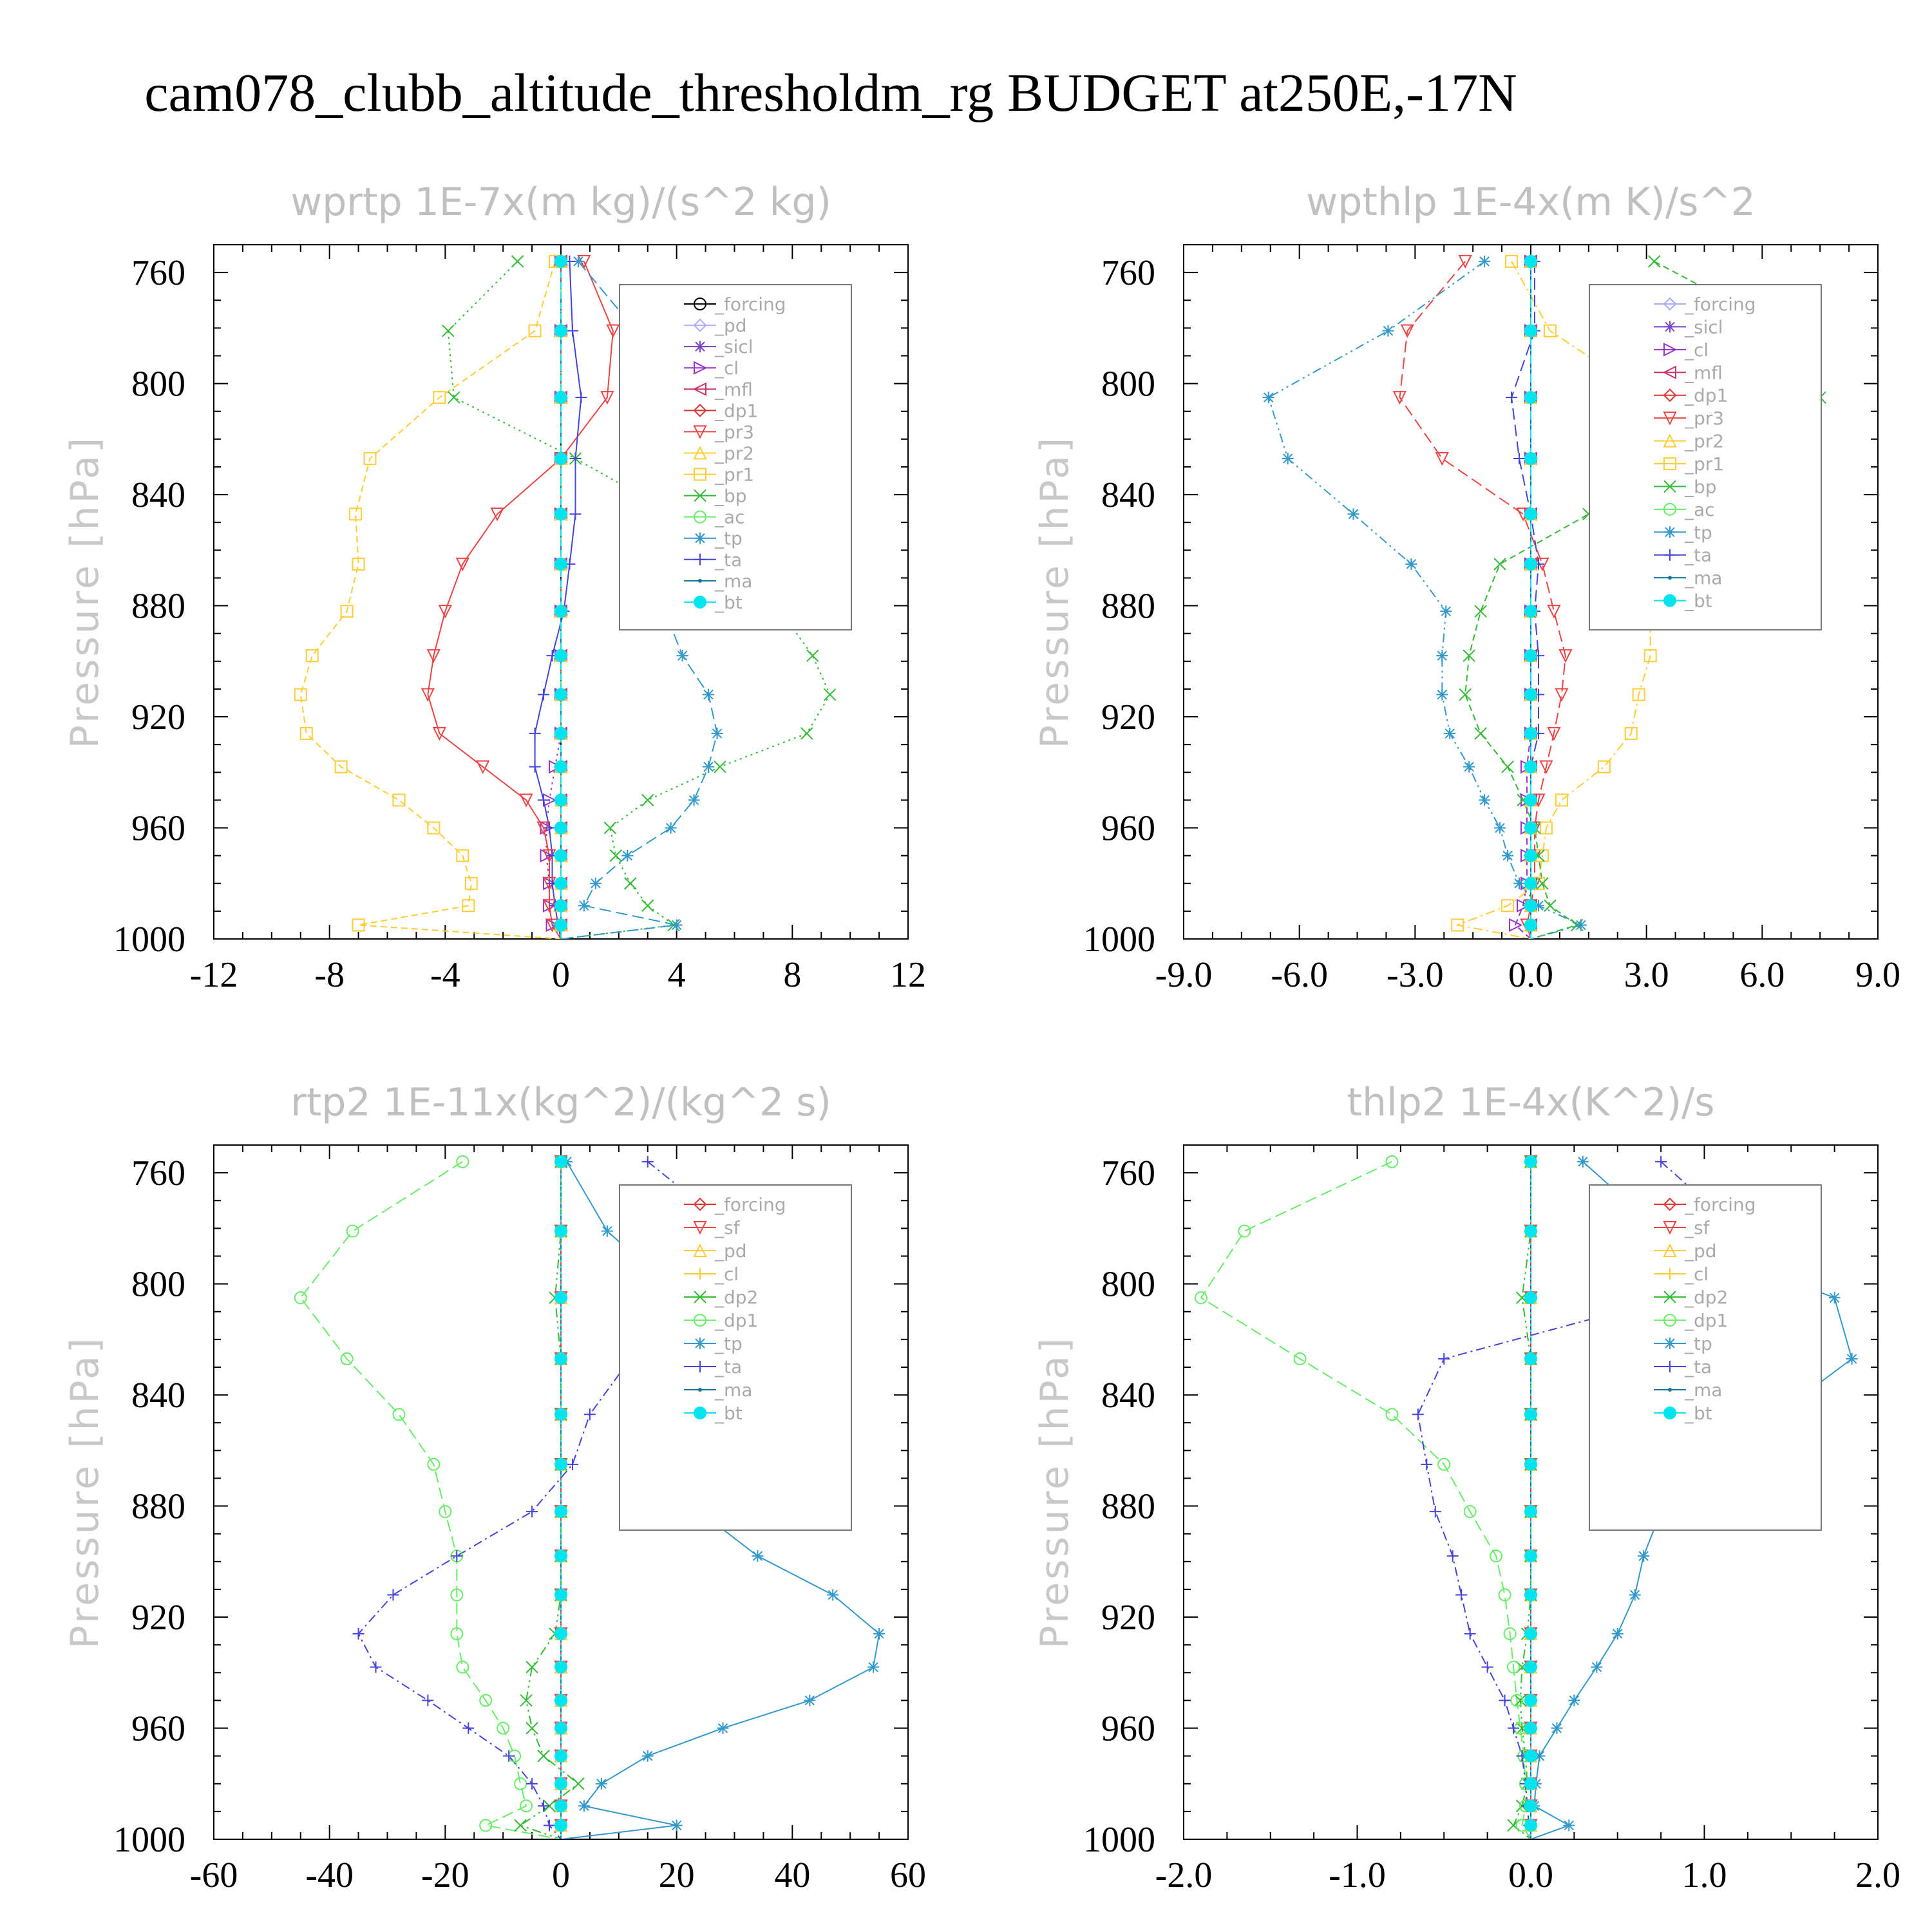 This screenshot has height=1932, width=1932. I want to click on x-tick-label: 0.0, so click(1531, 1875).